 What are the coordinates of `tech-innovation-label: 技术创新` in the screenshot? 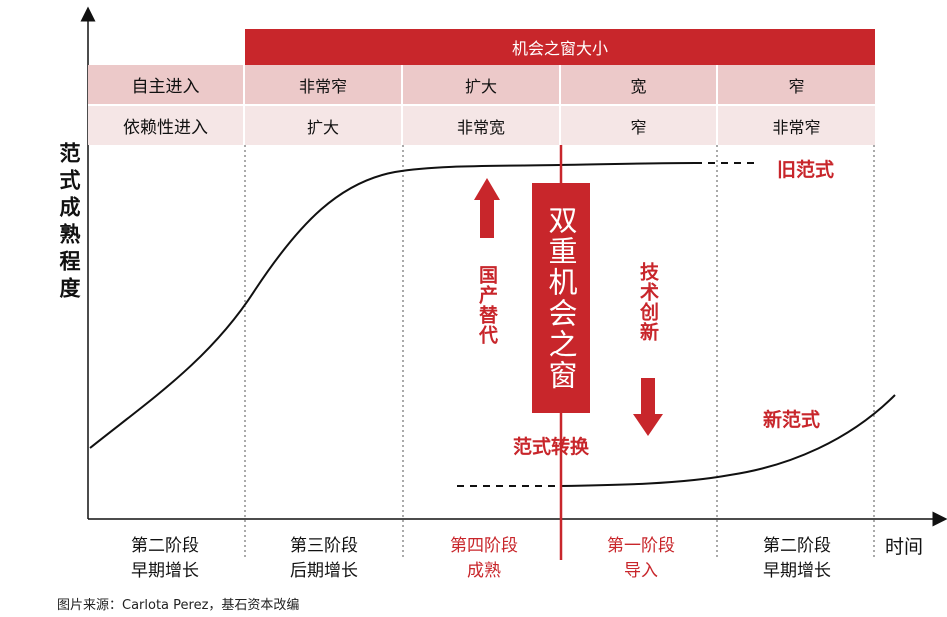 It's located at (648, 302).